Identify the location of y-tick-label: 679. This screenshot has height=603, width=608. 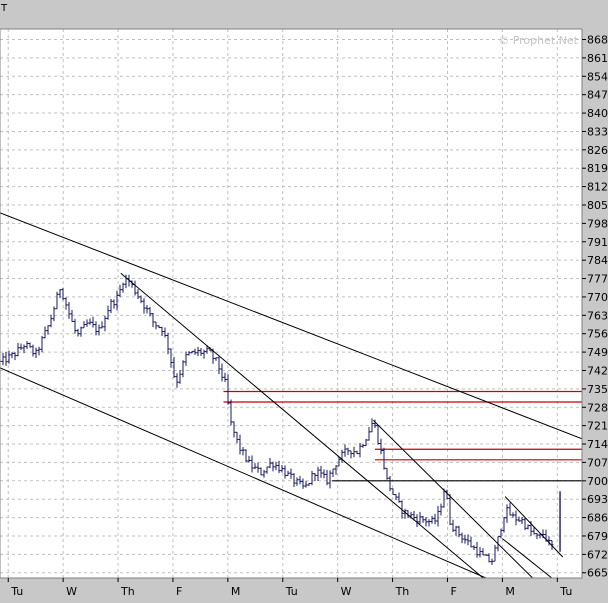
(597, 536).